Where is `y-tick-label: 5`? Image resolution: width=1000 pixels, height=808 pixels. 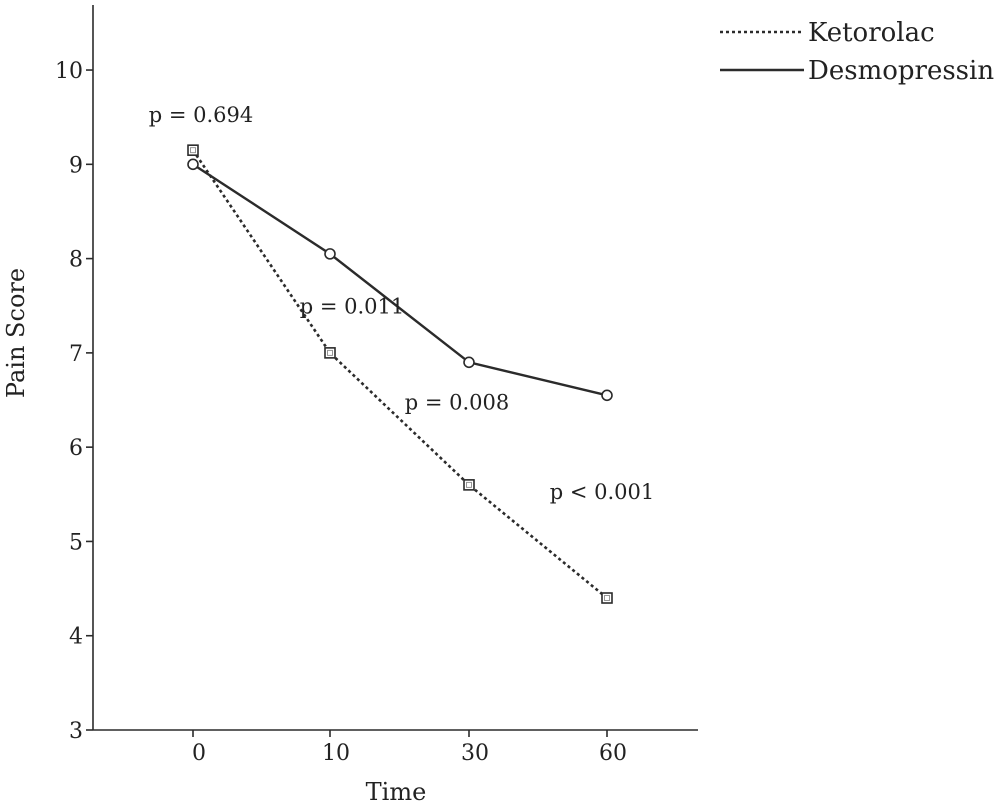
y-tick-label: 5 is located at coordinates (76, 542).